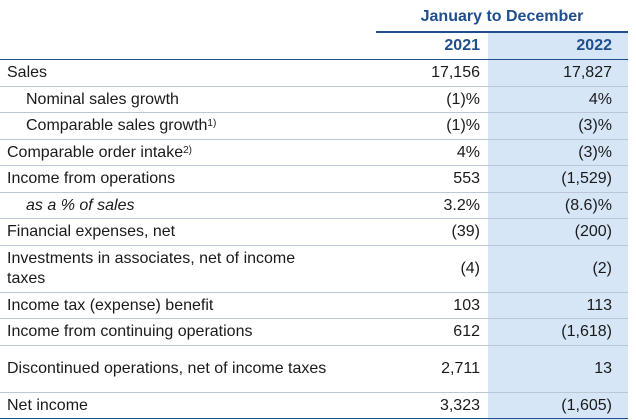 The width and height of the screenshot is (636, 420). Describe the element at coordinates (600, 99) in the screenshot. I see `value-2022: 4%` at that location.